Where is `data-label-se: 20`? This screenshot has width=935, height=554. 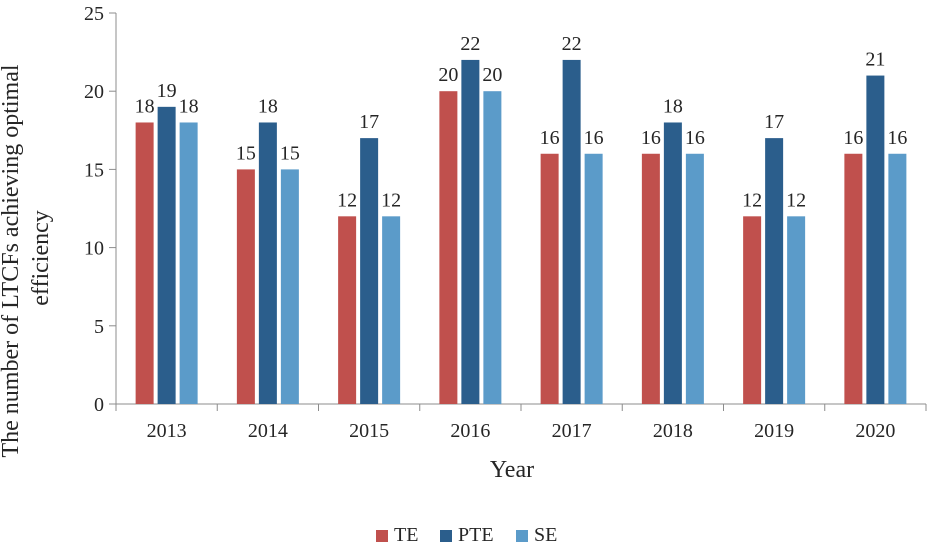
data-label-se: 20 is located at coordinates (492, 75).